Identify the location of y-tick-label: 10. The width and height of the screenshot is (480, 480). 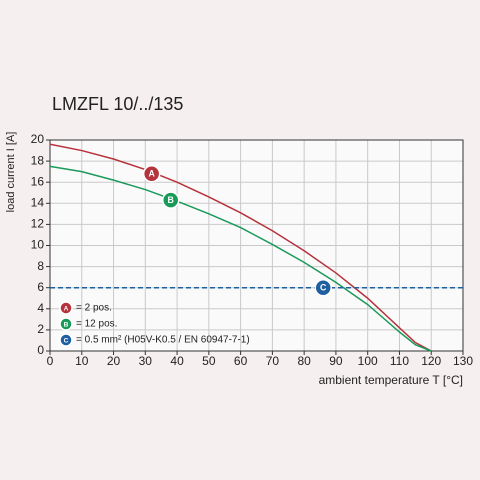
(38, 245).